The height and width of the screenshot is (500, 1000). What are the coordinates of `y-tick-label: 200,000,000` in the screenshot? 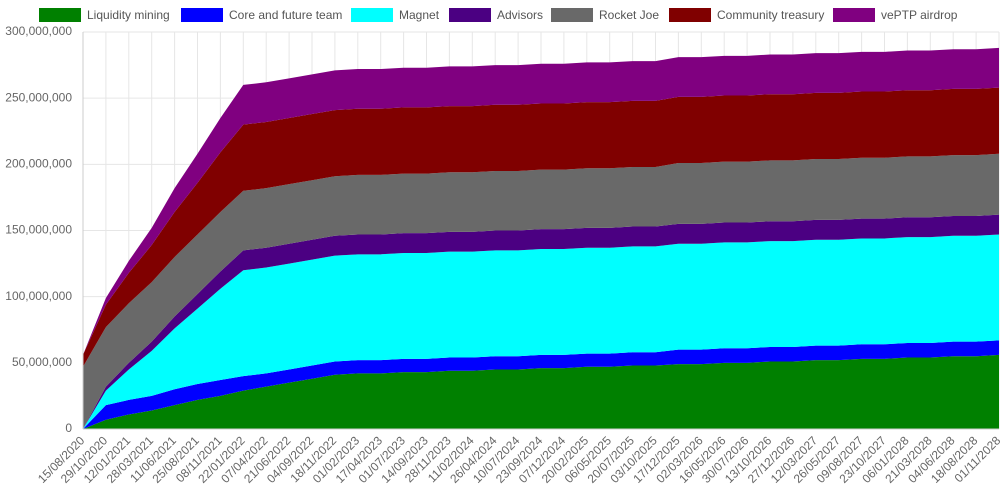 It's located at (38, 164).